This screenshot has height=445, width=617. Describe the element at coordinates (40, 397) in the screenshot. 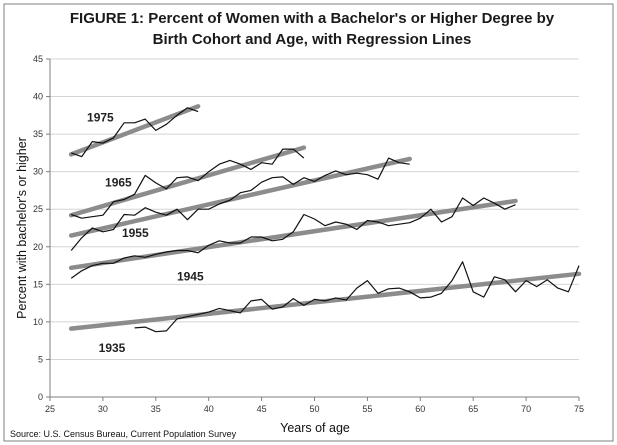

I see `y-tick-label: 0` at that location.